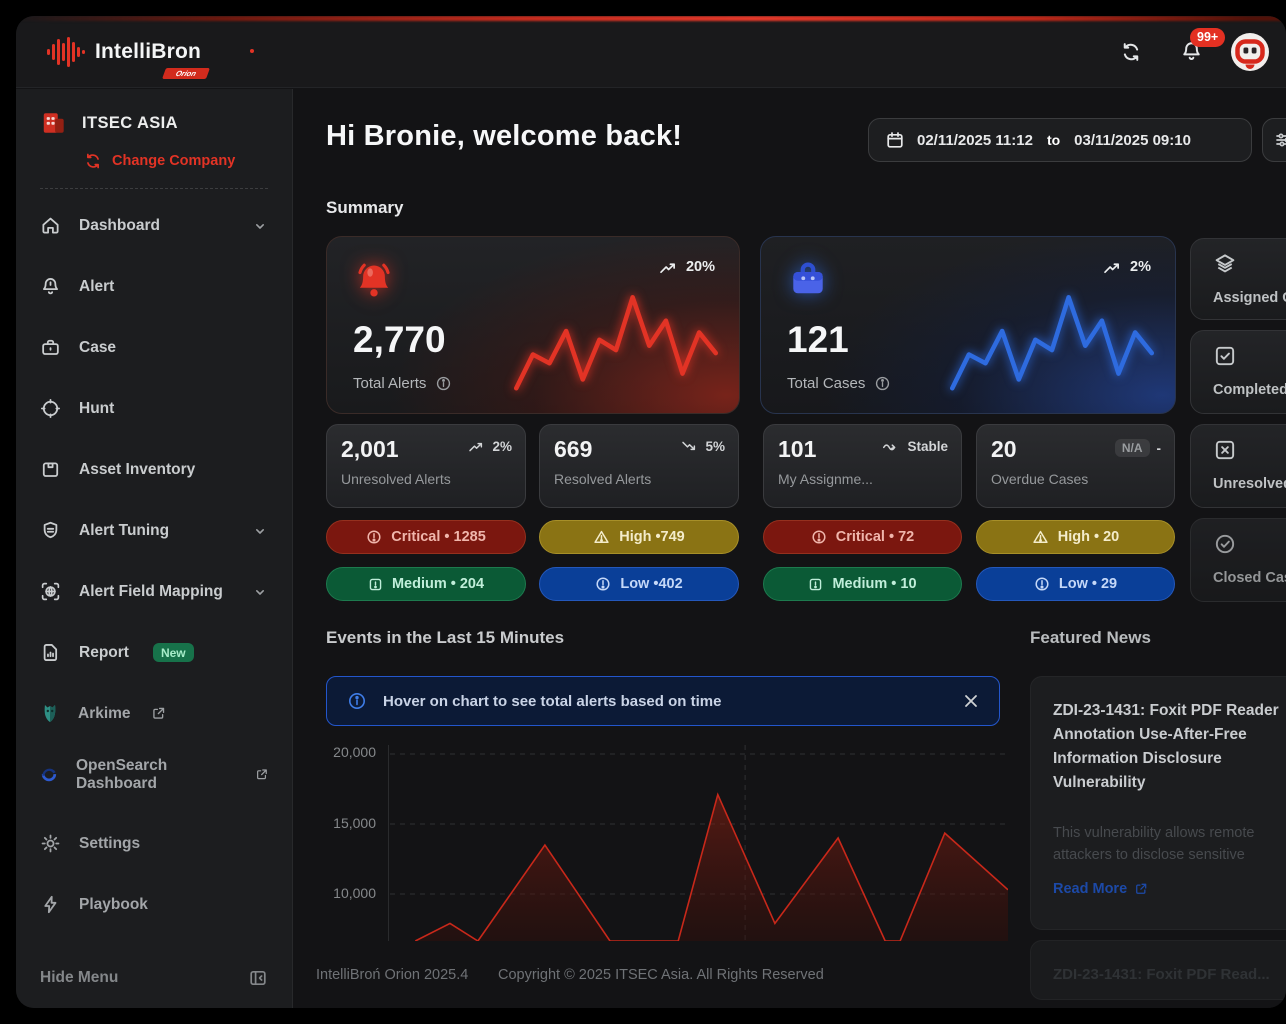 This screenshot has height=1024, width=1286. I want to click on app-logo: IntelliBron Orion, so click(150, 57).